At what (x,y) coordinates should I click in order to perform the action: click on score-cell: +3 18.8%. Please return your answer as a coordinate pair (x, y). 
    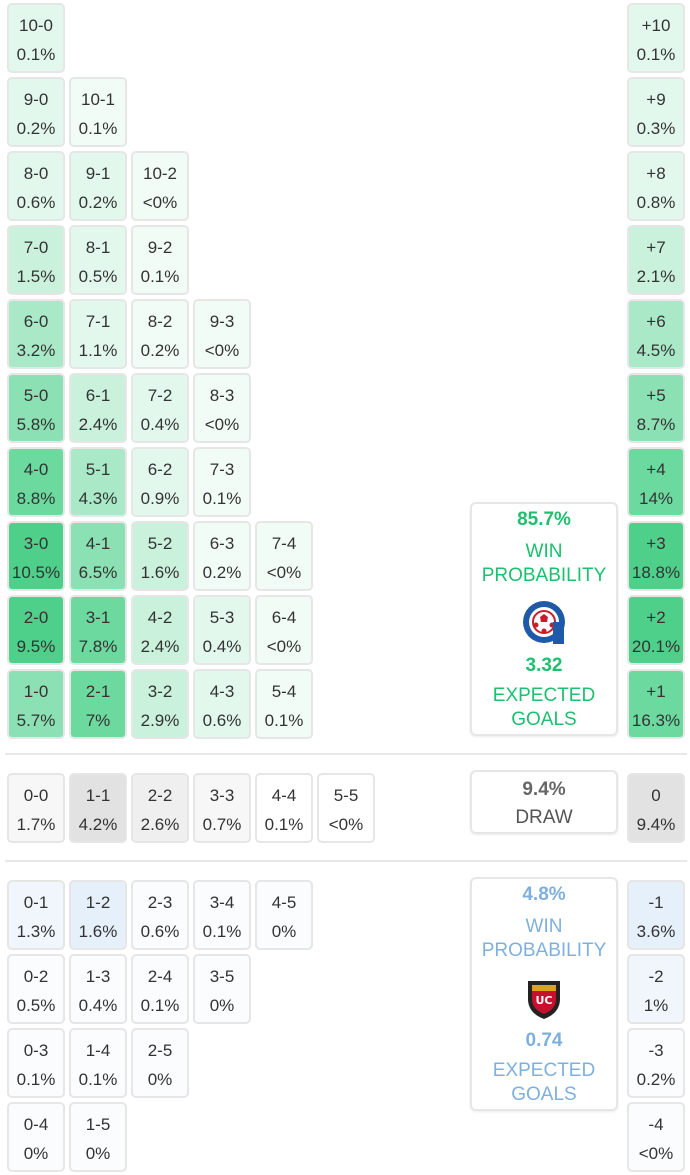
    Looking at the image, I should click on (656, 556).